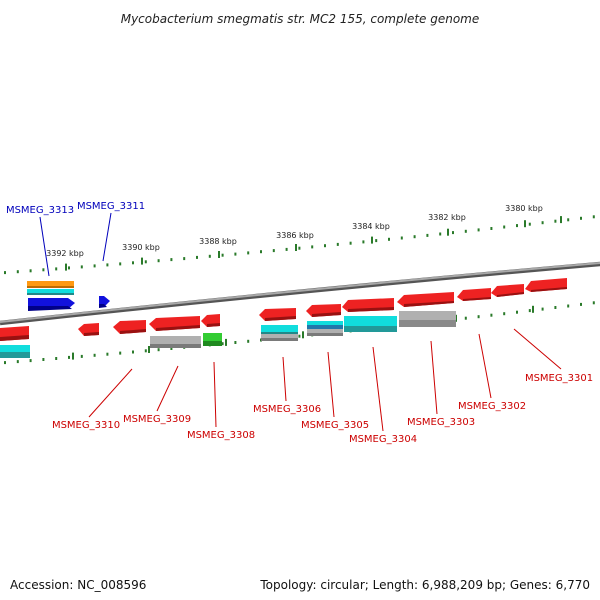 Image resolution: width=600 pixels, height=600 pixels. Describe the element at coordinates (78, 585) in the screenshot. I see `accession-text: Accession: NC_008596` at that location.